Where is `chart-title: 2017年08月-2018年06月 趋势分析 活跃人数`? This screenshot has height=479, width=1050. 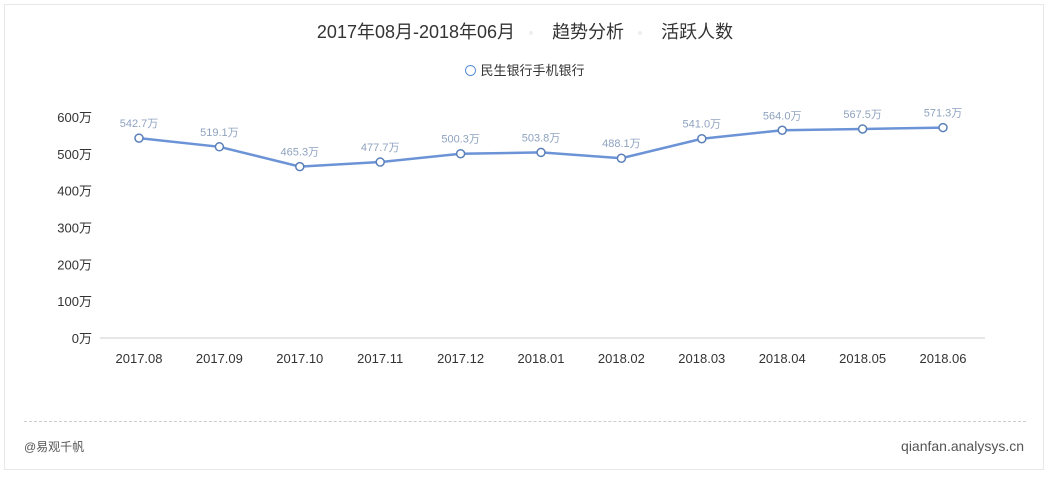 chart-title: 2017年08月-2018年06月 趋势分析 活跃人数 is located at coordinates (525, 31).